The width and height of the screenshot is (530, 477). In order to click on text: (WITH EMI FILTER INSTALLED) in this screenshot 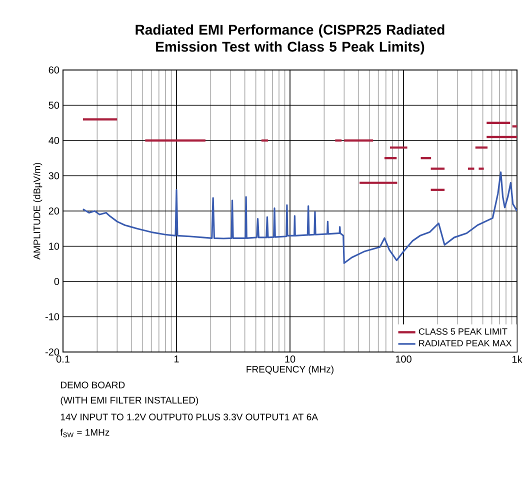, I will do `click(129, 401)`.